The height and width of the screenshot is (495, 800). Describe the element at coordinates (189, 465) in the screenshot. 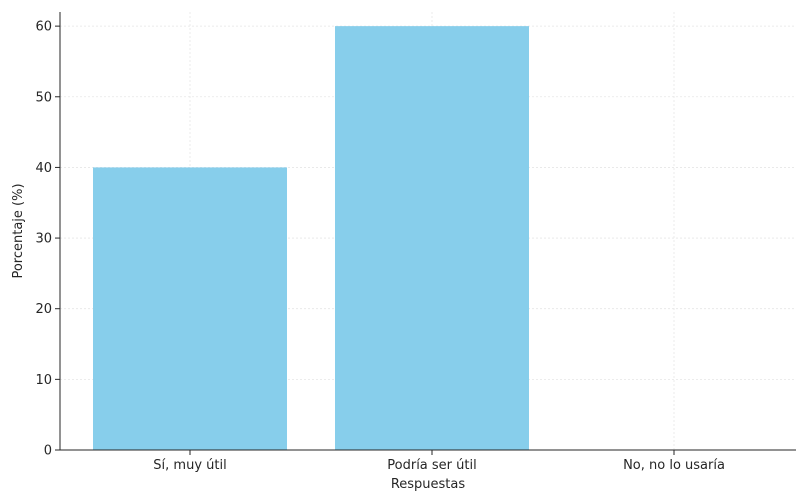

I see `x-tick-label: Sí, muy útil` at that location.